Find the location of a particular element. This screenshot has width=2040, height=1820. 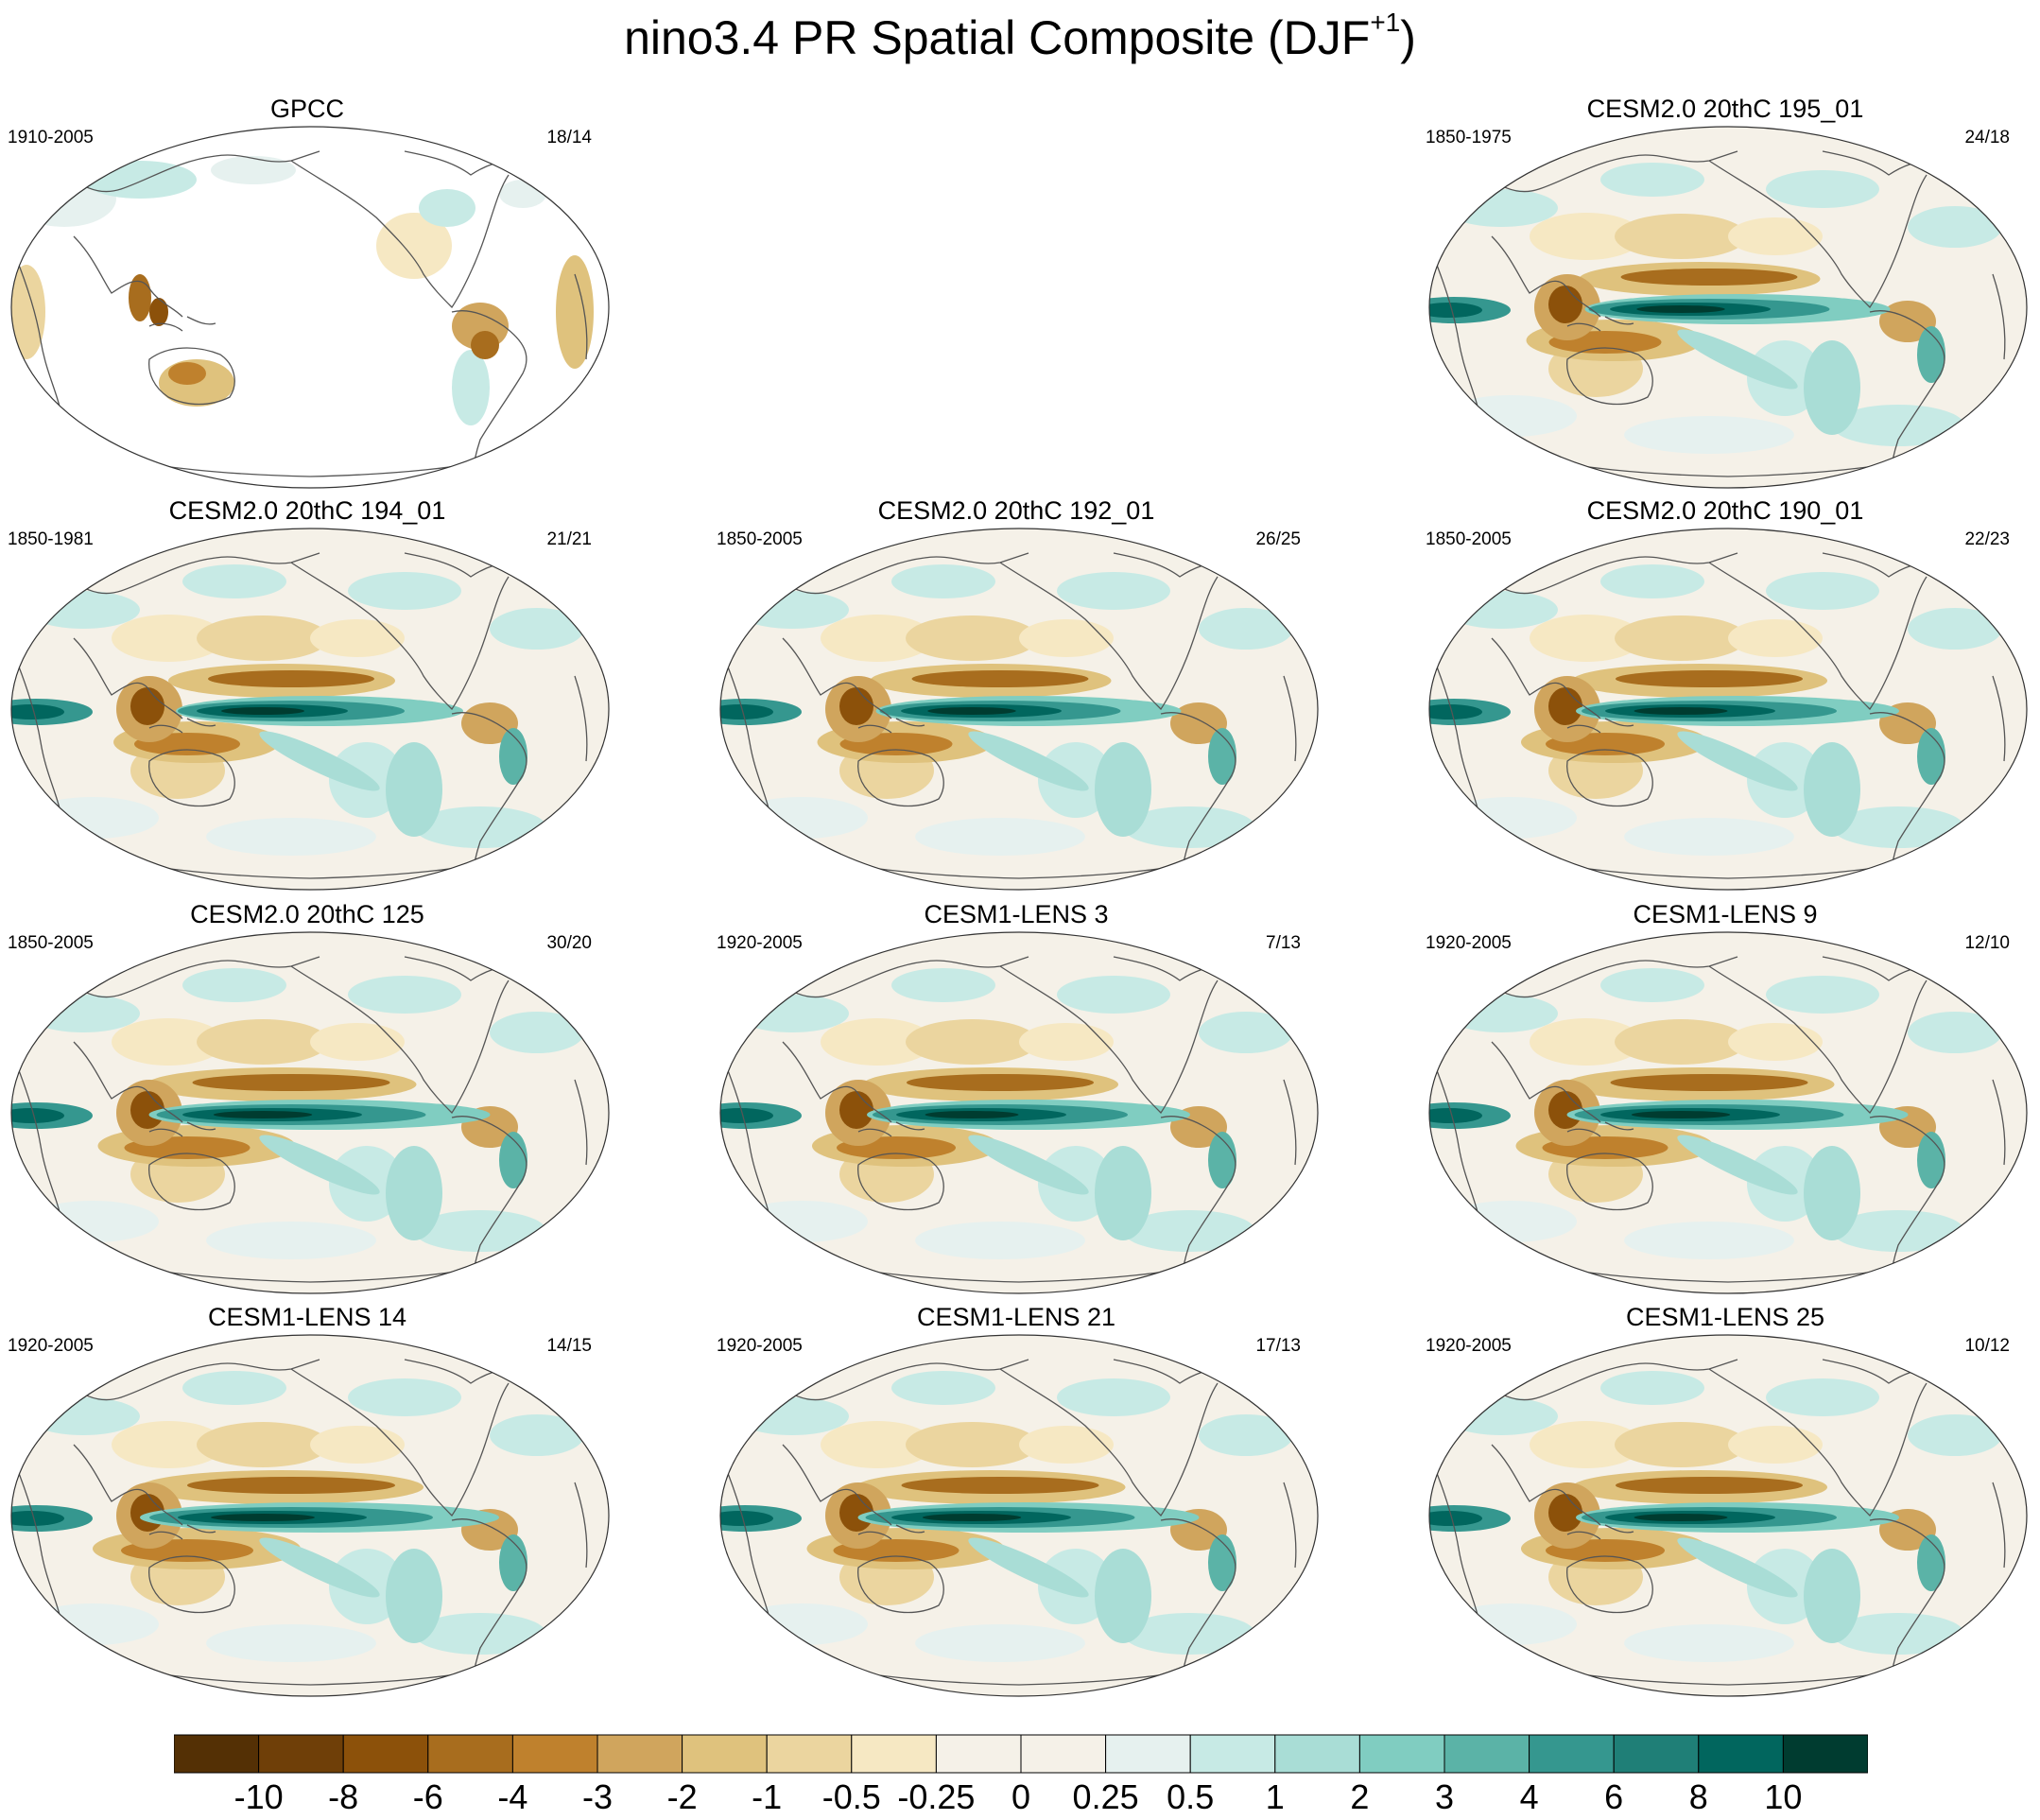

map-field is located at coordinates (1019, 1515).